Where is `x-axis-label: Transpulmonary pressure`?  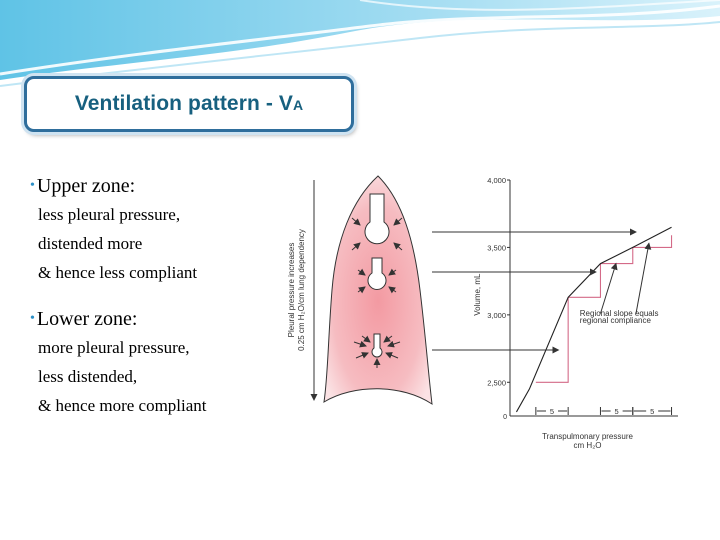
x-axis-label: Transpulmonary pressure is located at coordinates (587, 436).